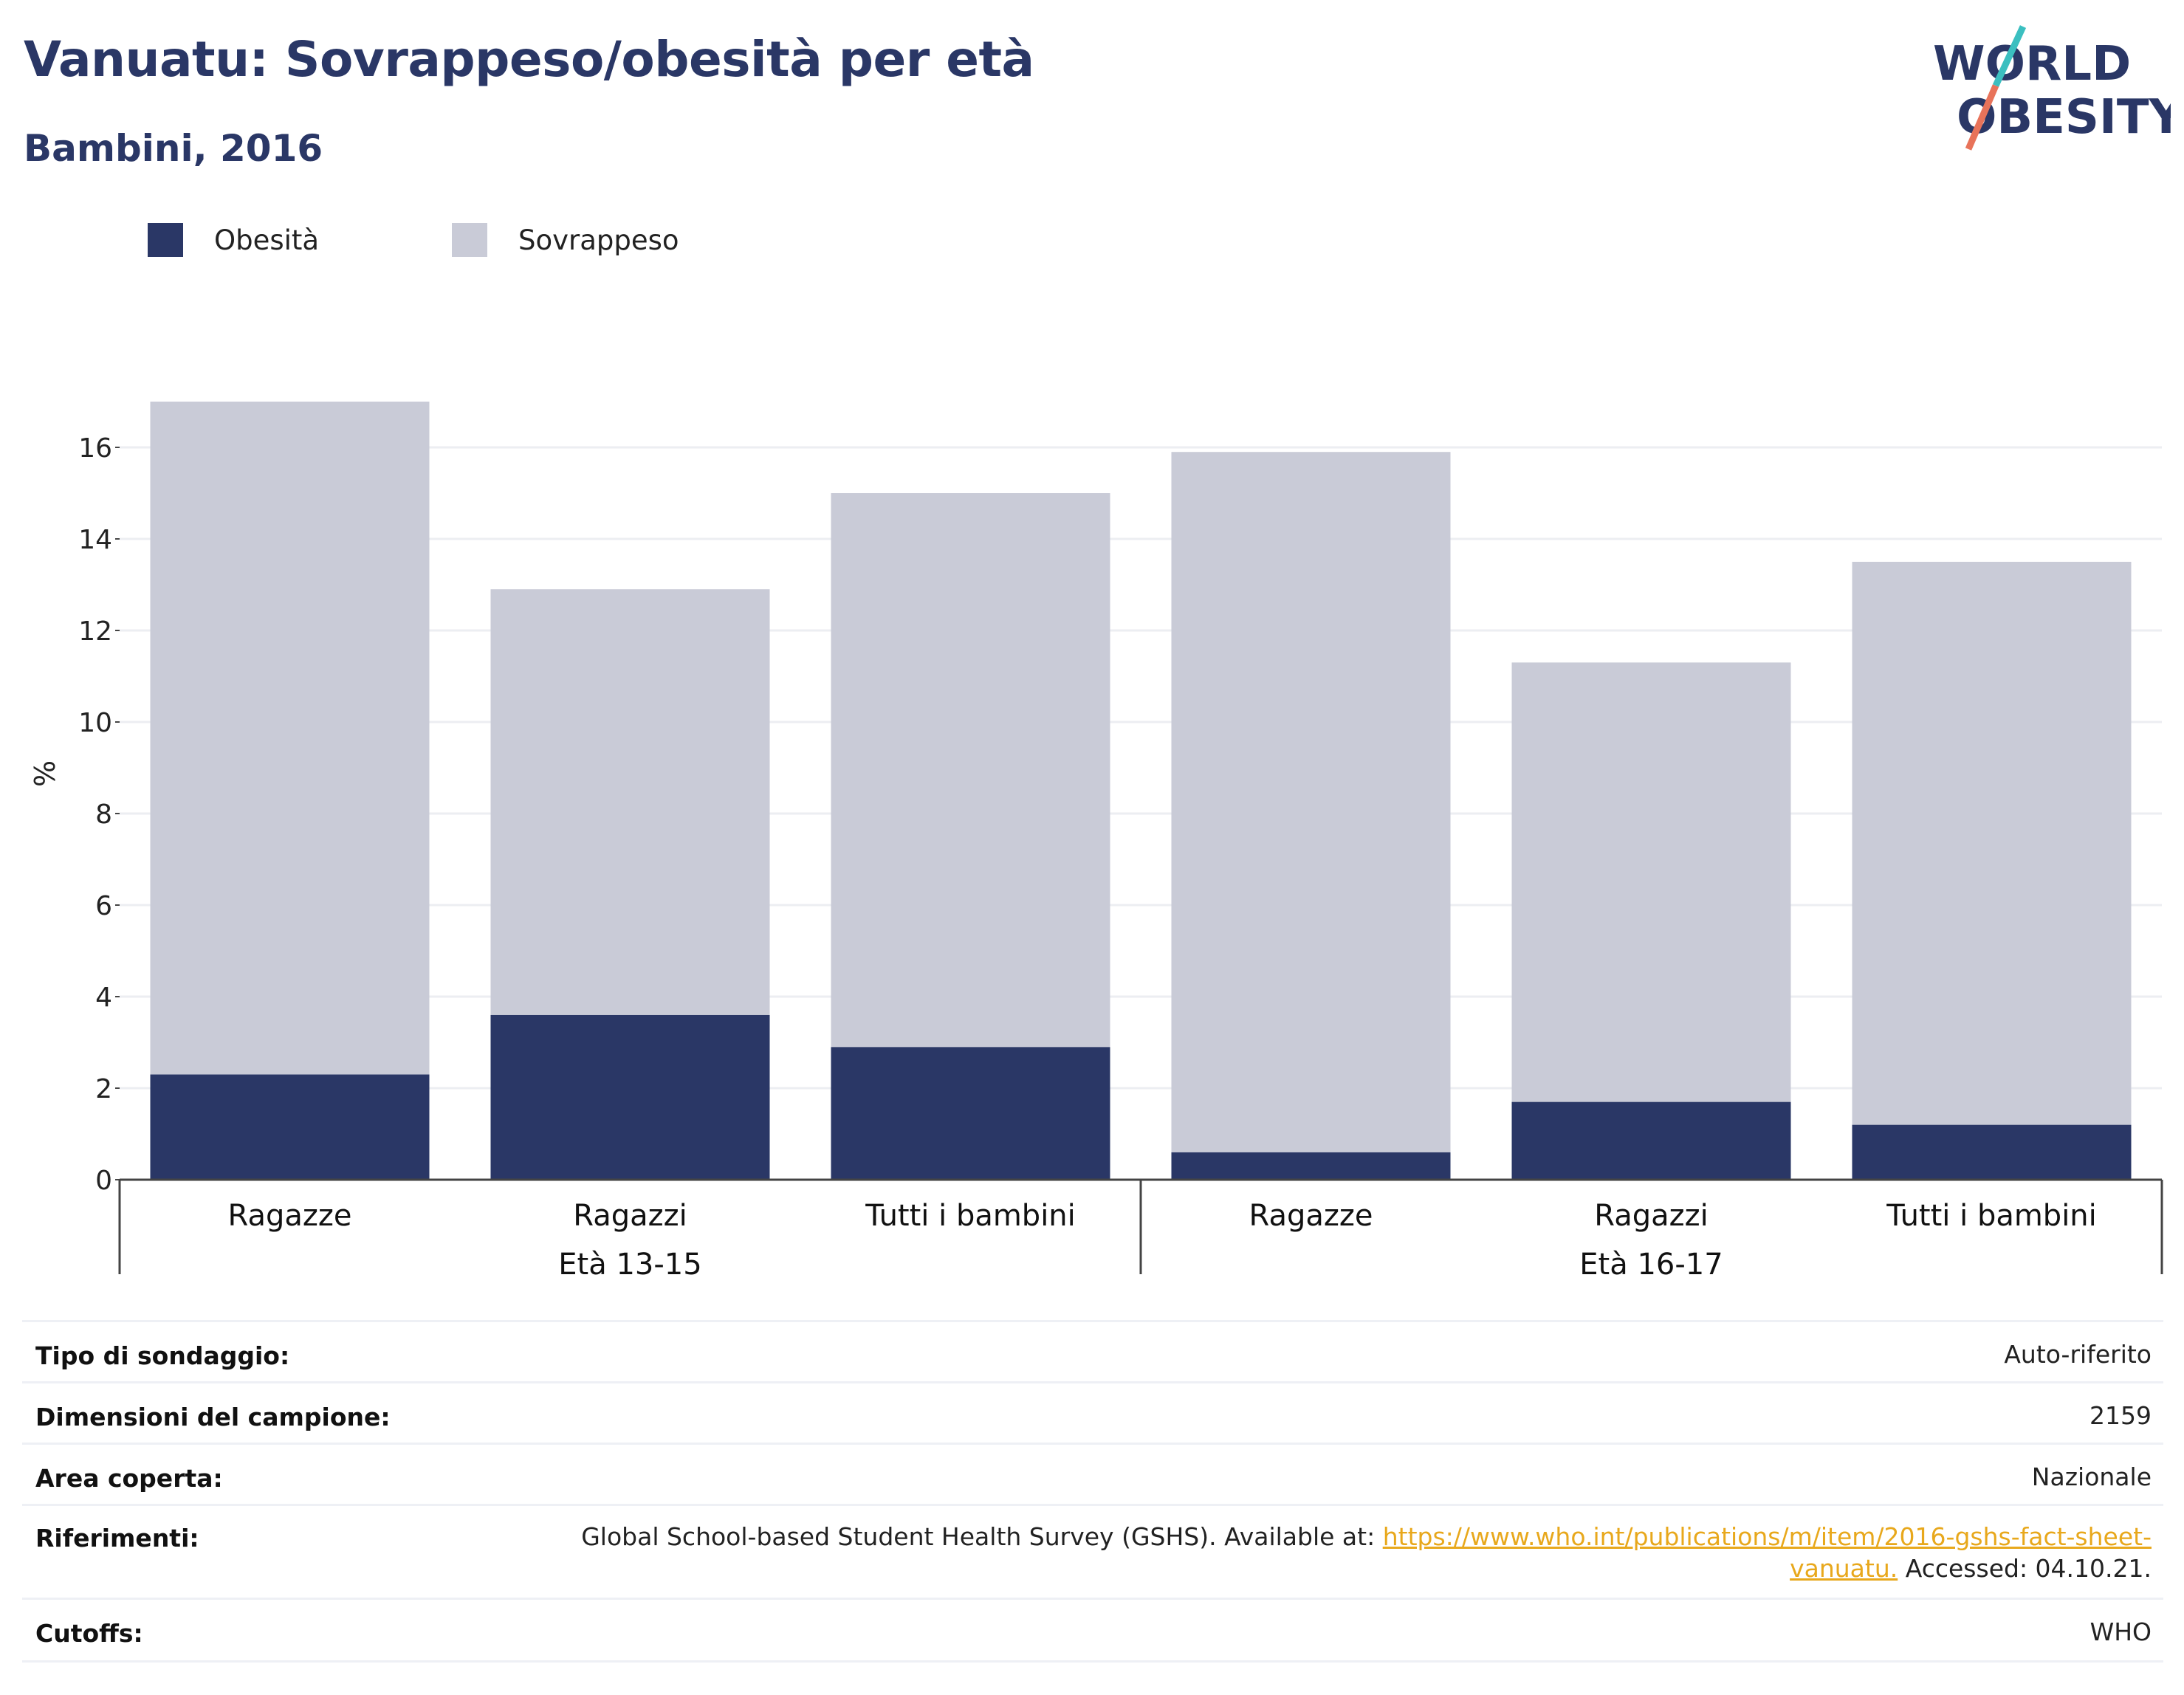 This screenshot has width=2184, height=1695. Describe the element at coordinates (45, 773) in the screenshot. I see `y-axis-label: %` at that location.